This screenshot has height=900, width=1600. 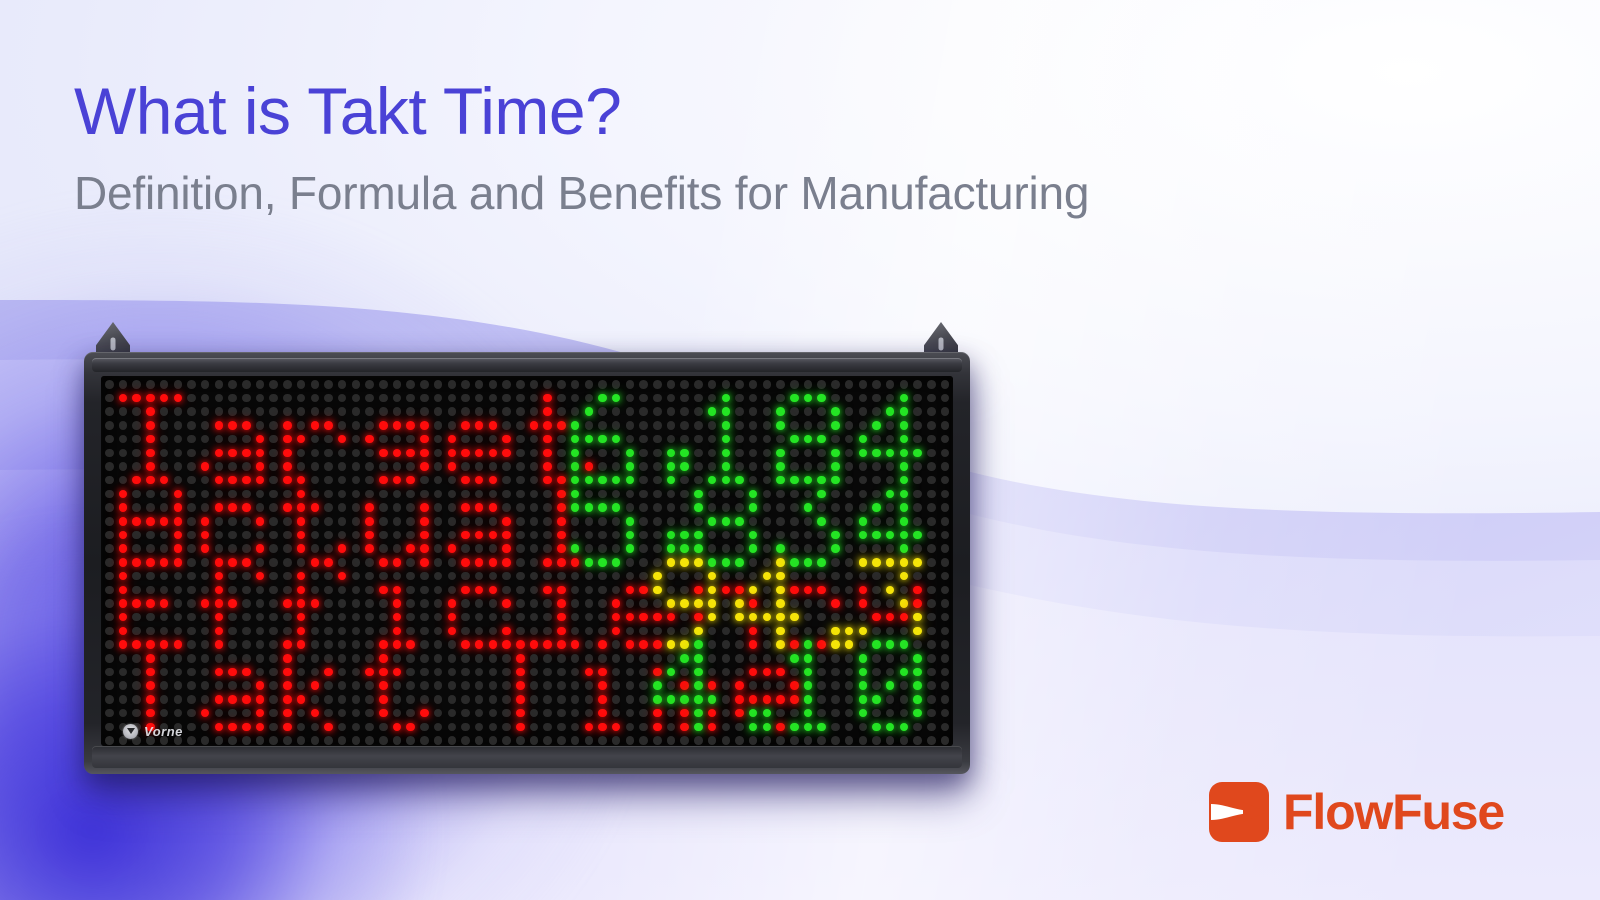 What do you see at coordinates (527, 757) in the screenshot?
I see `bezel-bottom-rail` at bounding box center [527, 757].